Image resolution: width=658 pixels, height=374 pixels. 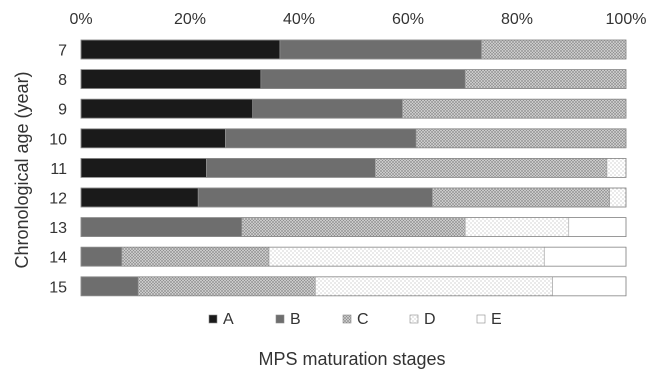 What do you see at coordinates (80, 19) in the screenshot?
I see `x-tick-label: 0%` at bounding box center [80, 19].